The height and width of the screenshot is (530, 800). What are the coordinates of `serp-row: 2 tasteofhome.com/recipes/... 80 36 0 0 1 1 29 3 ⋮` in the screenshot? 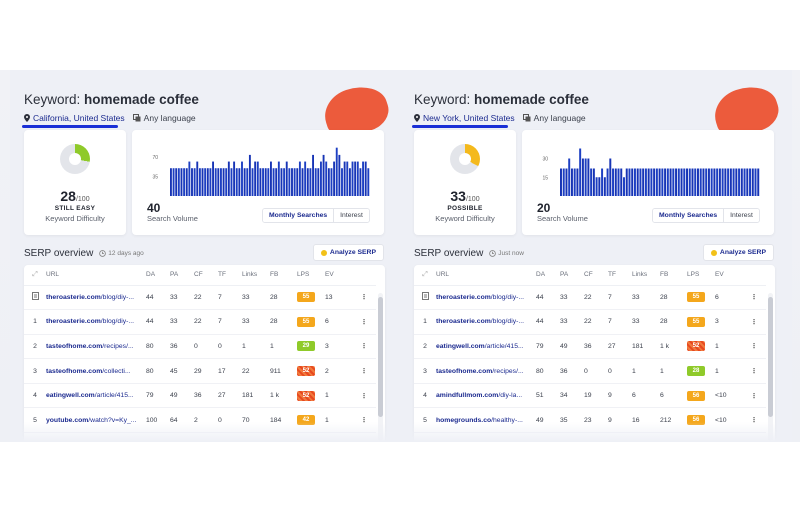 It's located at (200, 347).